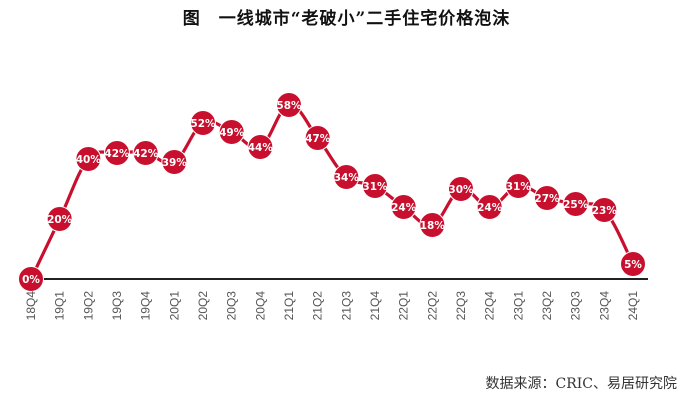 Image resolution: width=693 pixels, height=403 pixels. Describe the element at coordinates (232, 306) in the screenshot. I see `x-tick-label: 20Q3` at that location.